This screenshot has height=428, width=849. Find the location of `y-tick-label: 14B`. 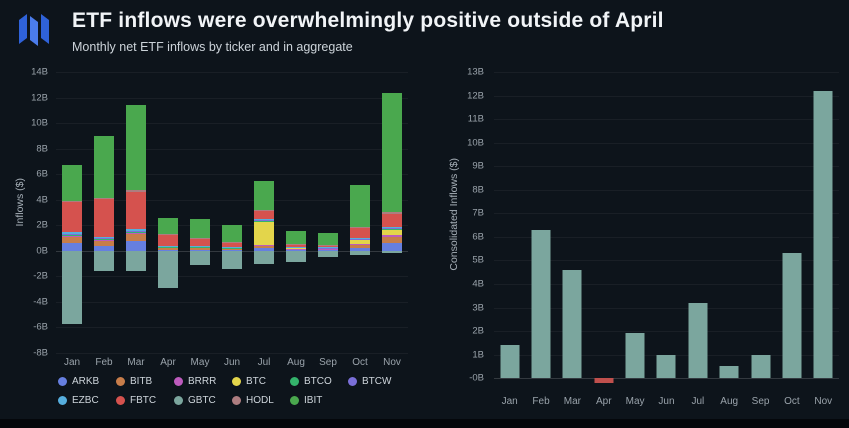

y-tick-label: 14B is located at coordinates (39, 72).